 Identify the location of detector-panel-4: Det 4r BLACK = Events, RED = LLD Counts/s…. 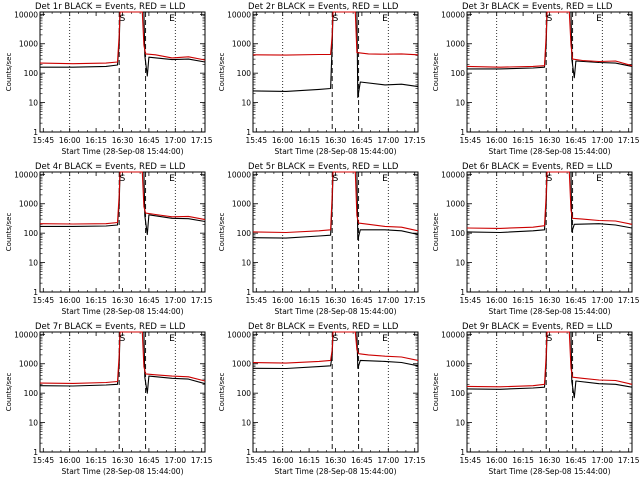
(109, 239).